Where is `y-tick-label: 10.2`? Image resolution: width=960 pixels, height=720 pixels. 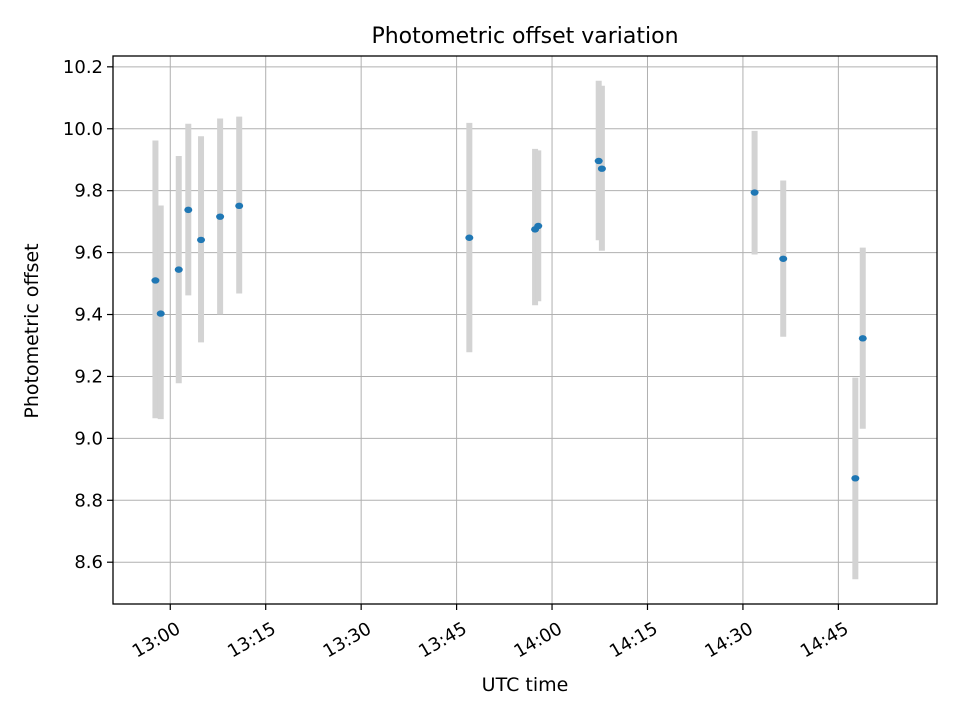 y-tick-label: 10.2 is located at coordinates (83, 67).